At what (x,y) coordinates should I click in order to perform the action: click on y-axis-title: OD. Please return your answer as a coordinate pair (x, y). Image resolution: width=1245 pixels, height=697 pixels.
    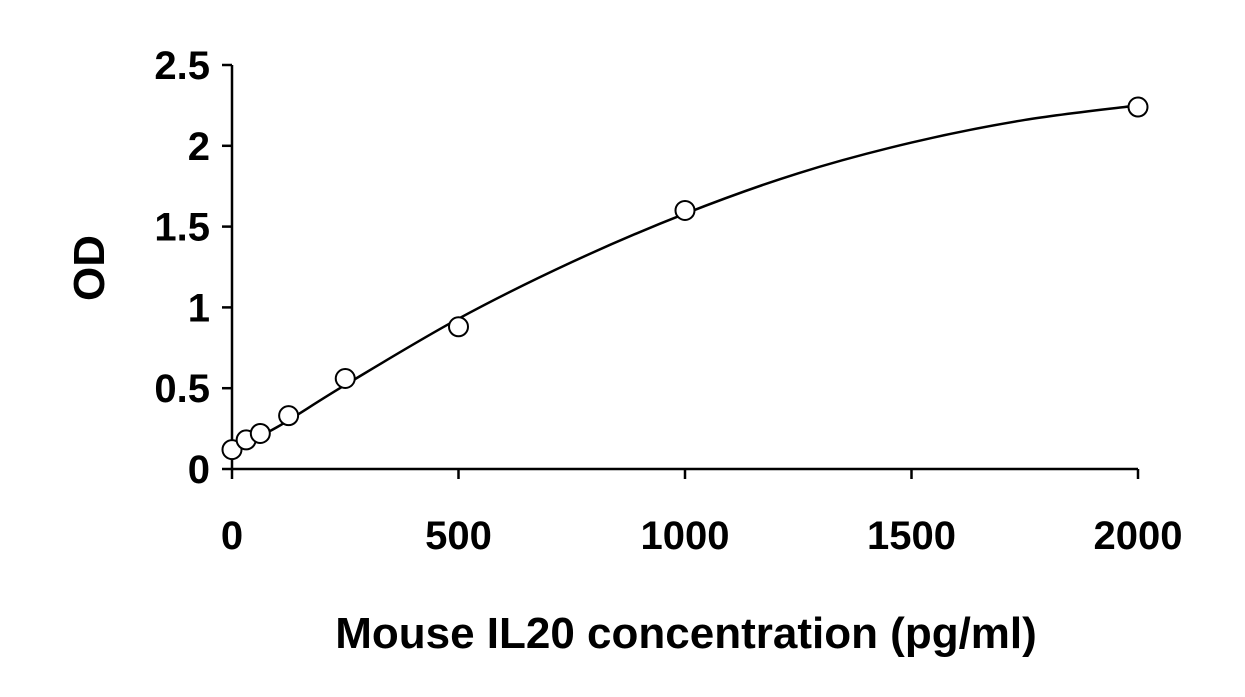
    Looking at the image, I should click on (89, 268).